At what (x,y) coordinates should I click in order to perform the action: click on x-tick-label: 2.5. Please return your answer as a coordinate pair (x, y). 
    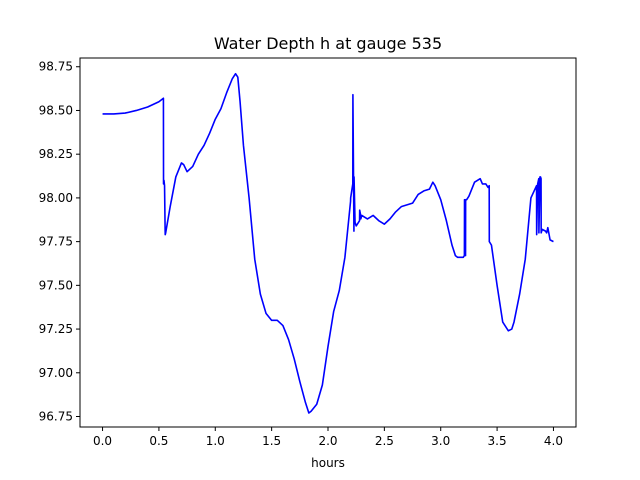
    Looking at the image, I should click on (384, 441).